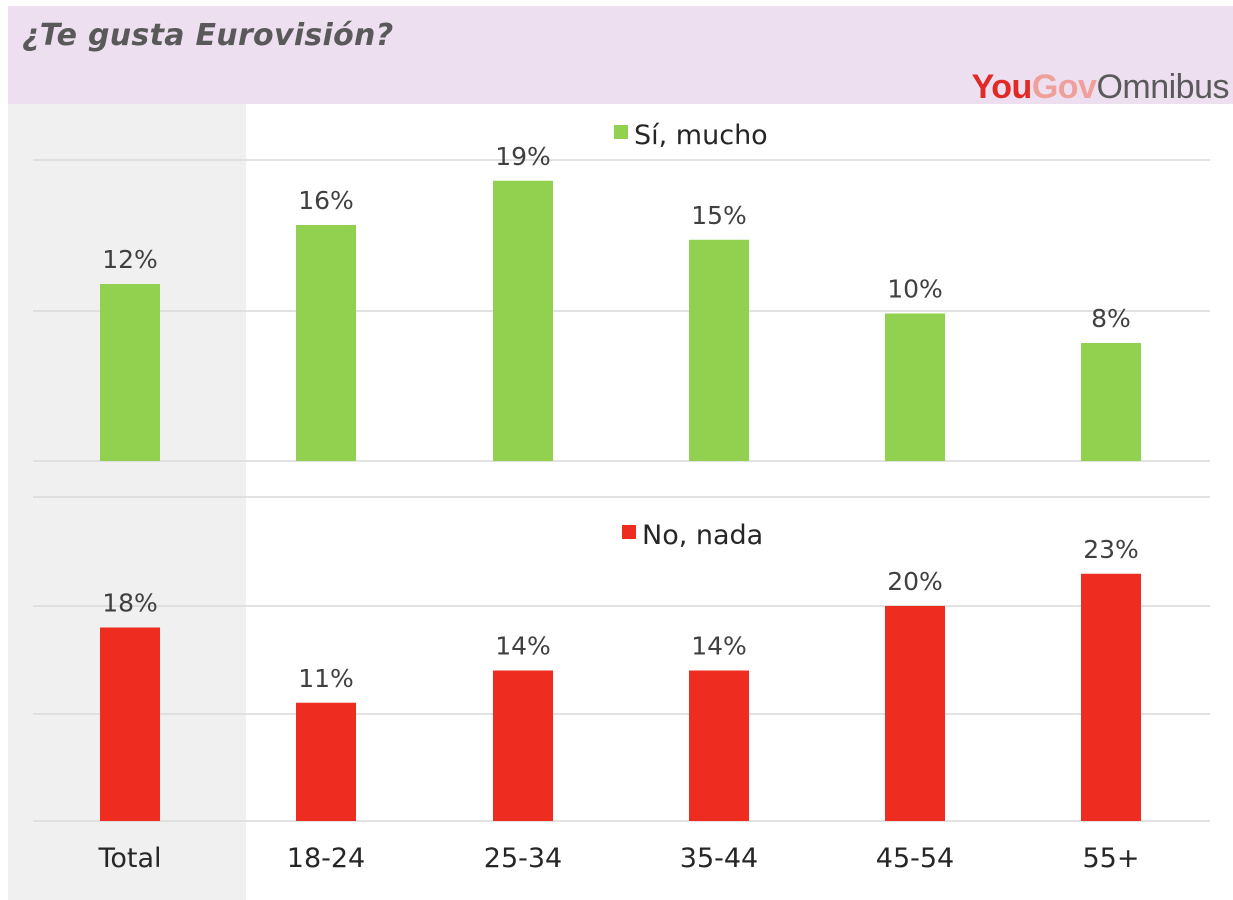 The height and width of the screenshot is (900, 1233). Describe the element at coordinates (208, 35) in the screenshot. I see `chart-title: ¿Te gusta Eurovisión?` at that location.